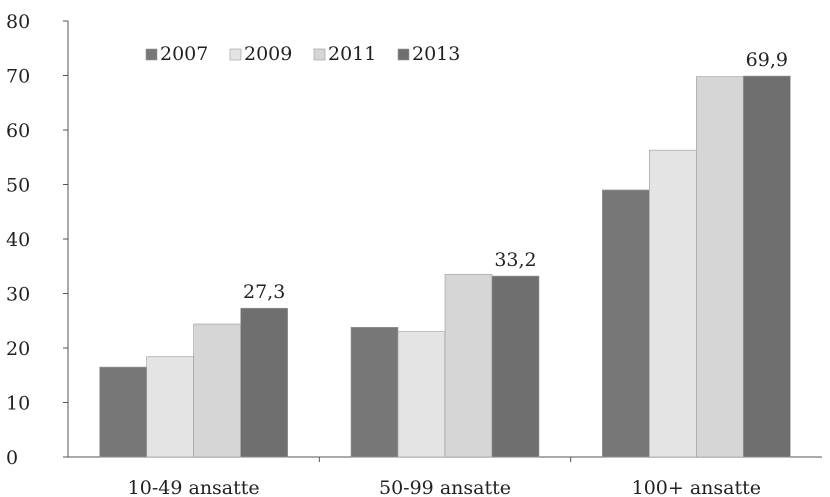 This screenshot has width=830, height=497. I want to click on y-tick-label: 0, so click(12, 458).